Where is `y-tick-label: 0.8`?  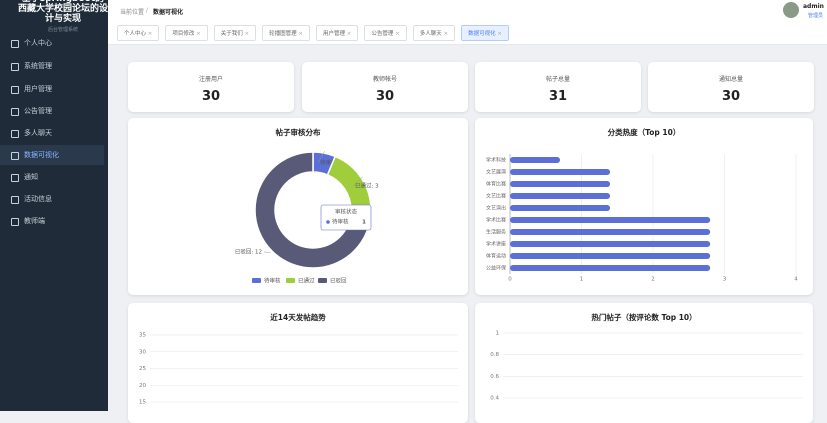 y-tick-label: 0.8 is located at coordinates (494, 355).